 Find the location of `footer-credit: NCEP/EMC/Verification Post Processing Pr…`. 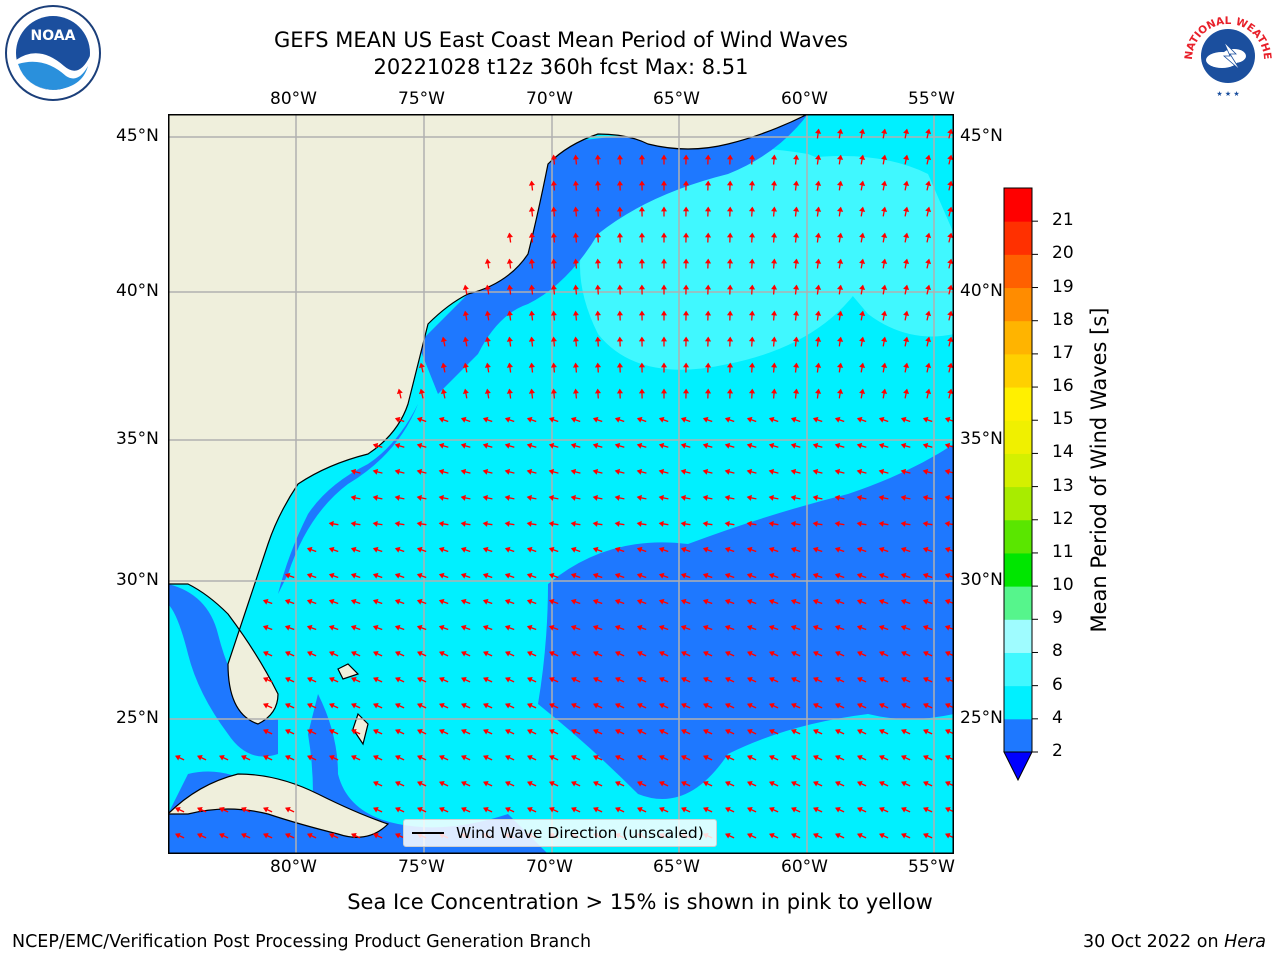

footer-credit: NCEP/EMC/Verification Post Processing Pr… is located at coordinates (302, 942).